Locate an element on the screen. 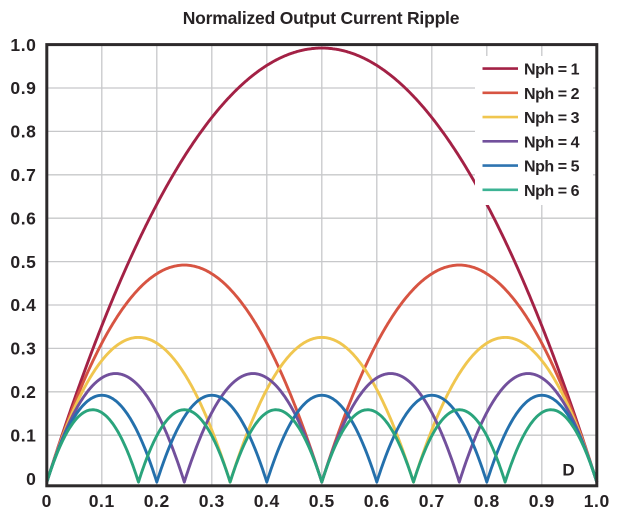 This screenshot has width=620, height=518. svg-text: Nph = 6 is located at coordinates (552, 191).